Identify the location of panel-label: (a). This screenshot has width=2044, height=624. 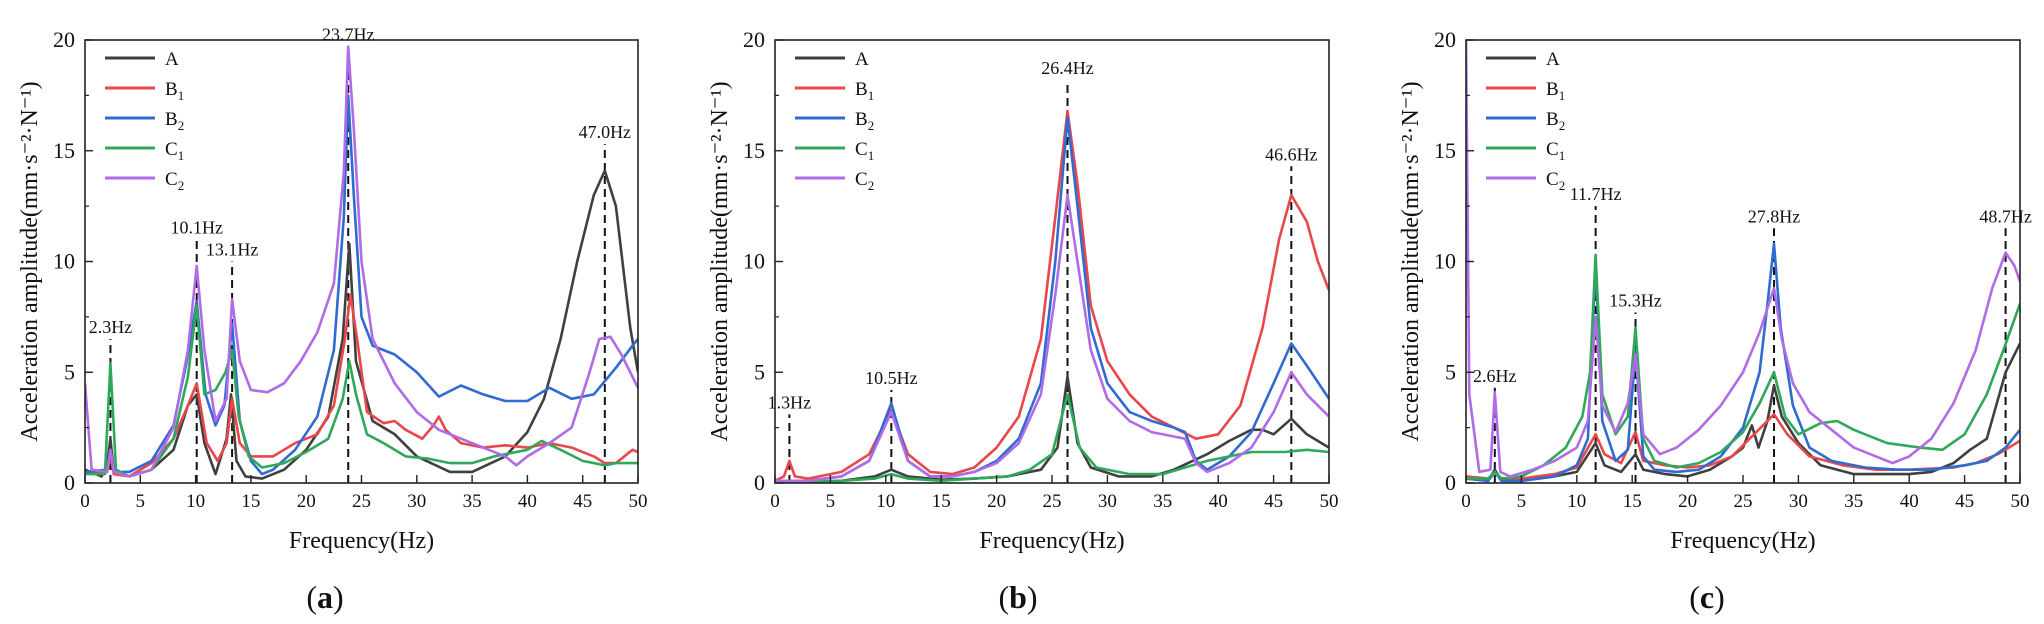
(324, 597).